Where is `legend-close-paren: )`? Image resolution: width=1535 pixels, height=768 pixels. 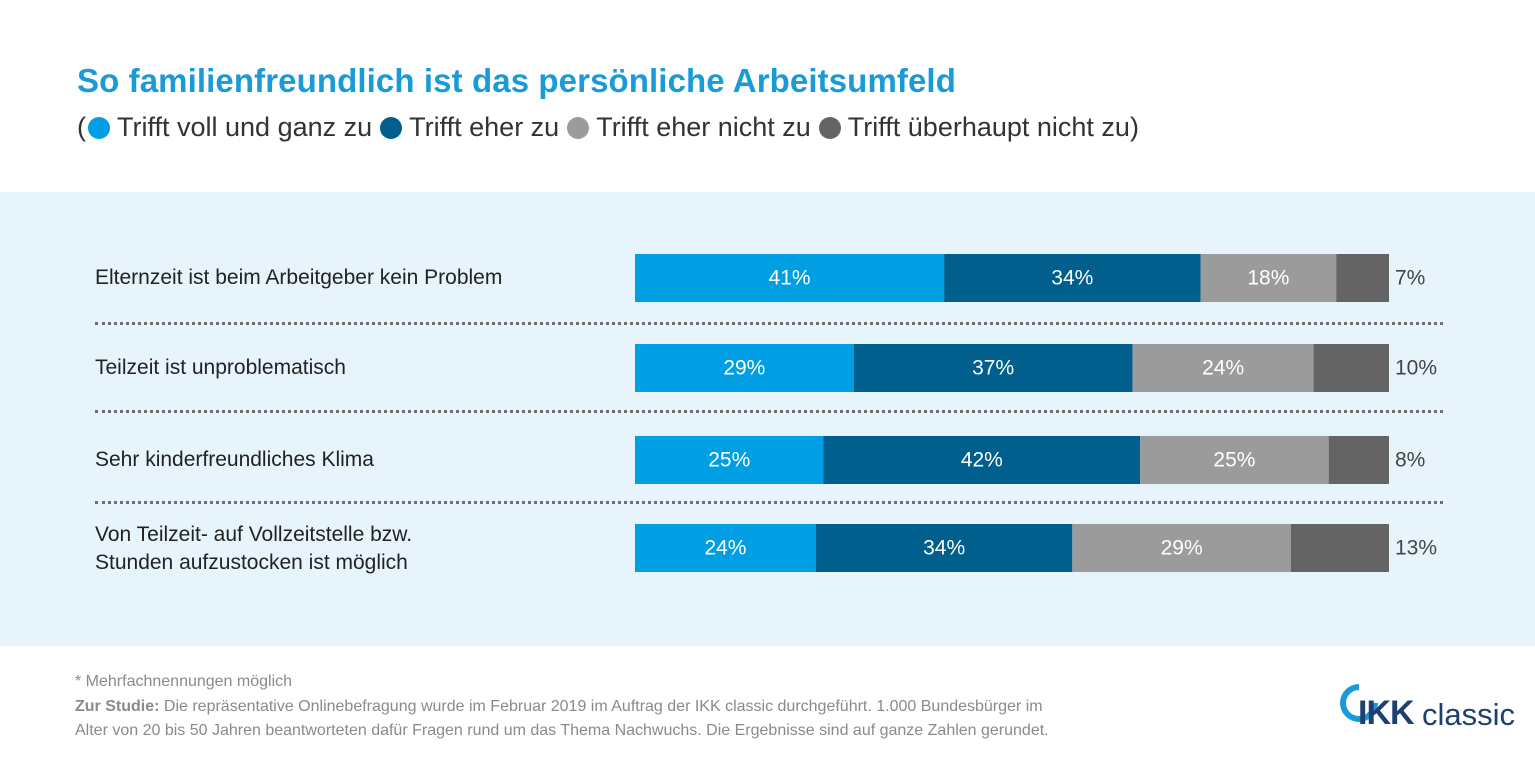
legend-close-paren: ) is located at coordinates (1134, 127).